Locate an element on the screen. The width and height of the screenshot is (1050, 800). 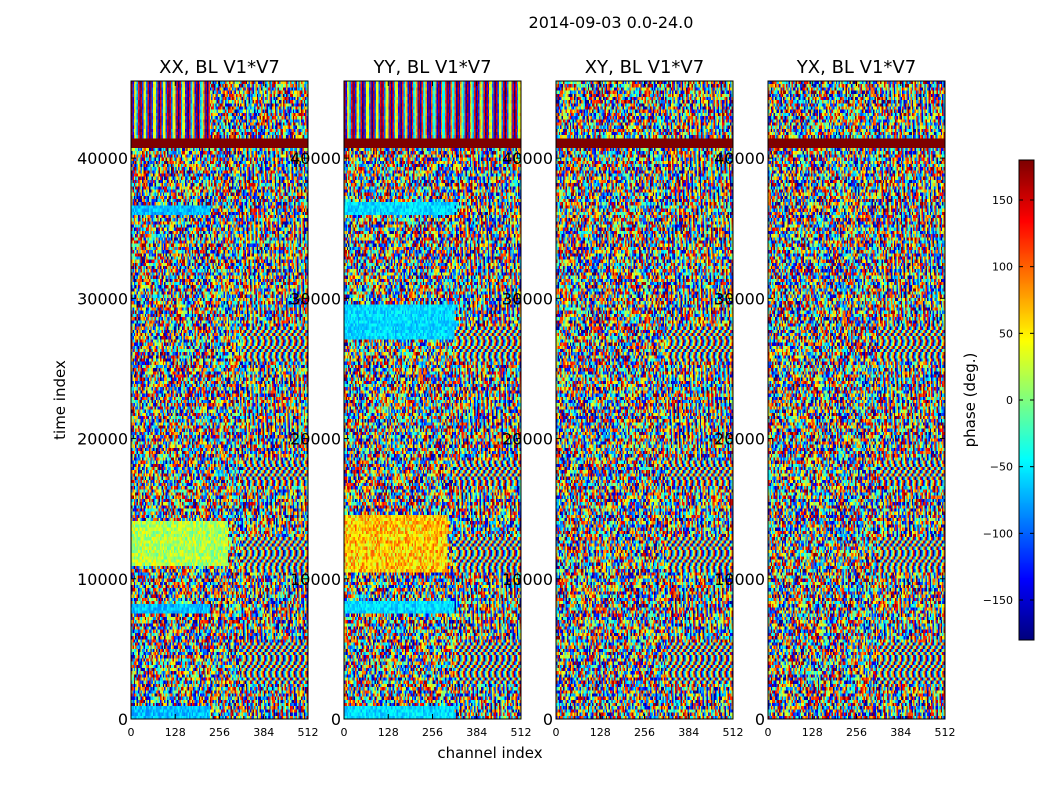
colorbar-gradient is located at coordinates (1026, 400).